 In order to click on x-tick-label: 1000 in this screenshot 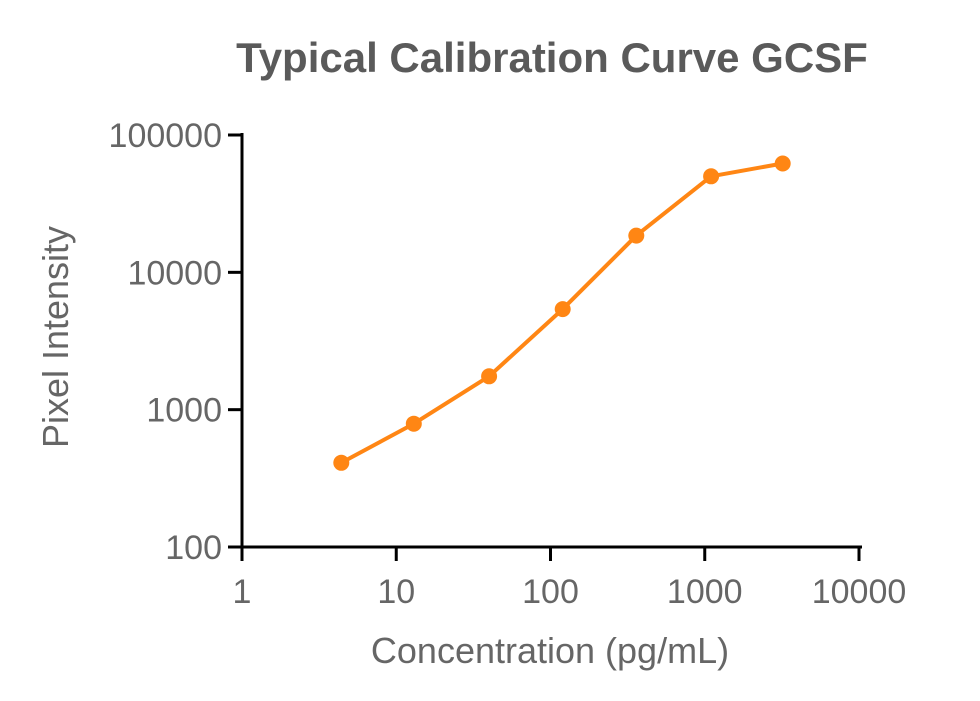, I will do `click(705, 592)`.